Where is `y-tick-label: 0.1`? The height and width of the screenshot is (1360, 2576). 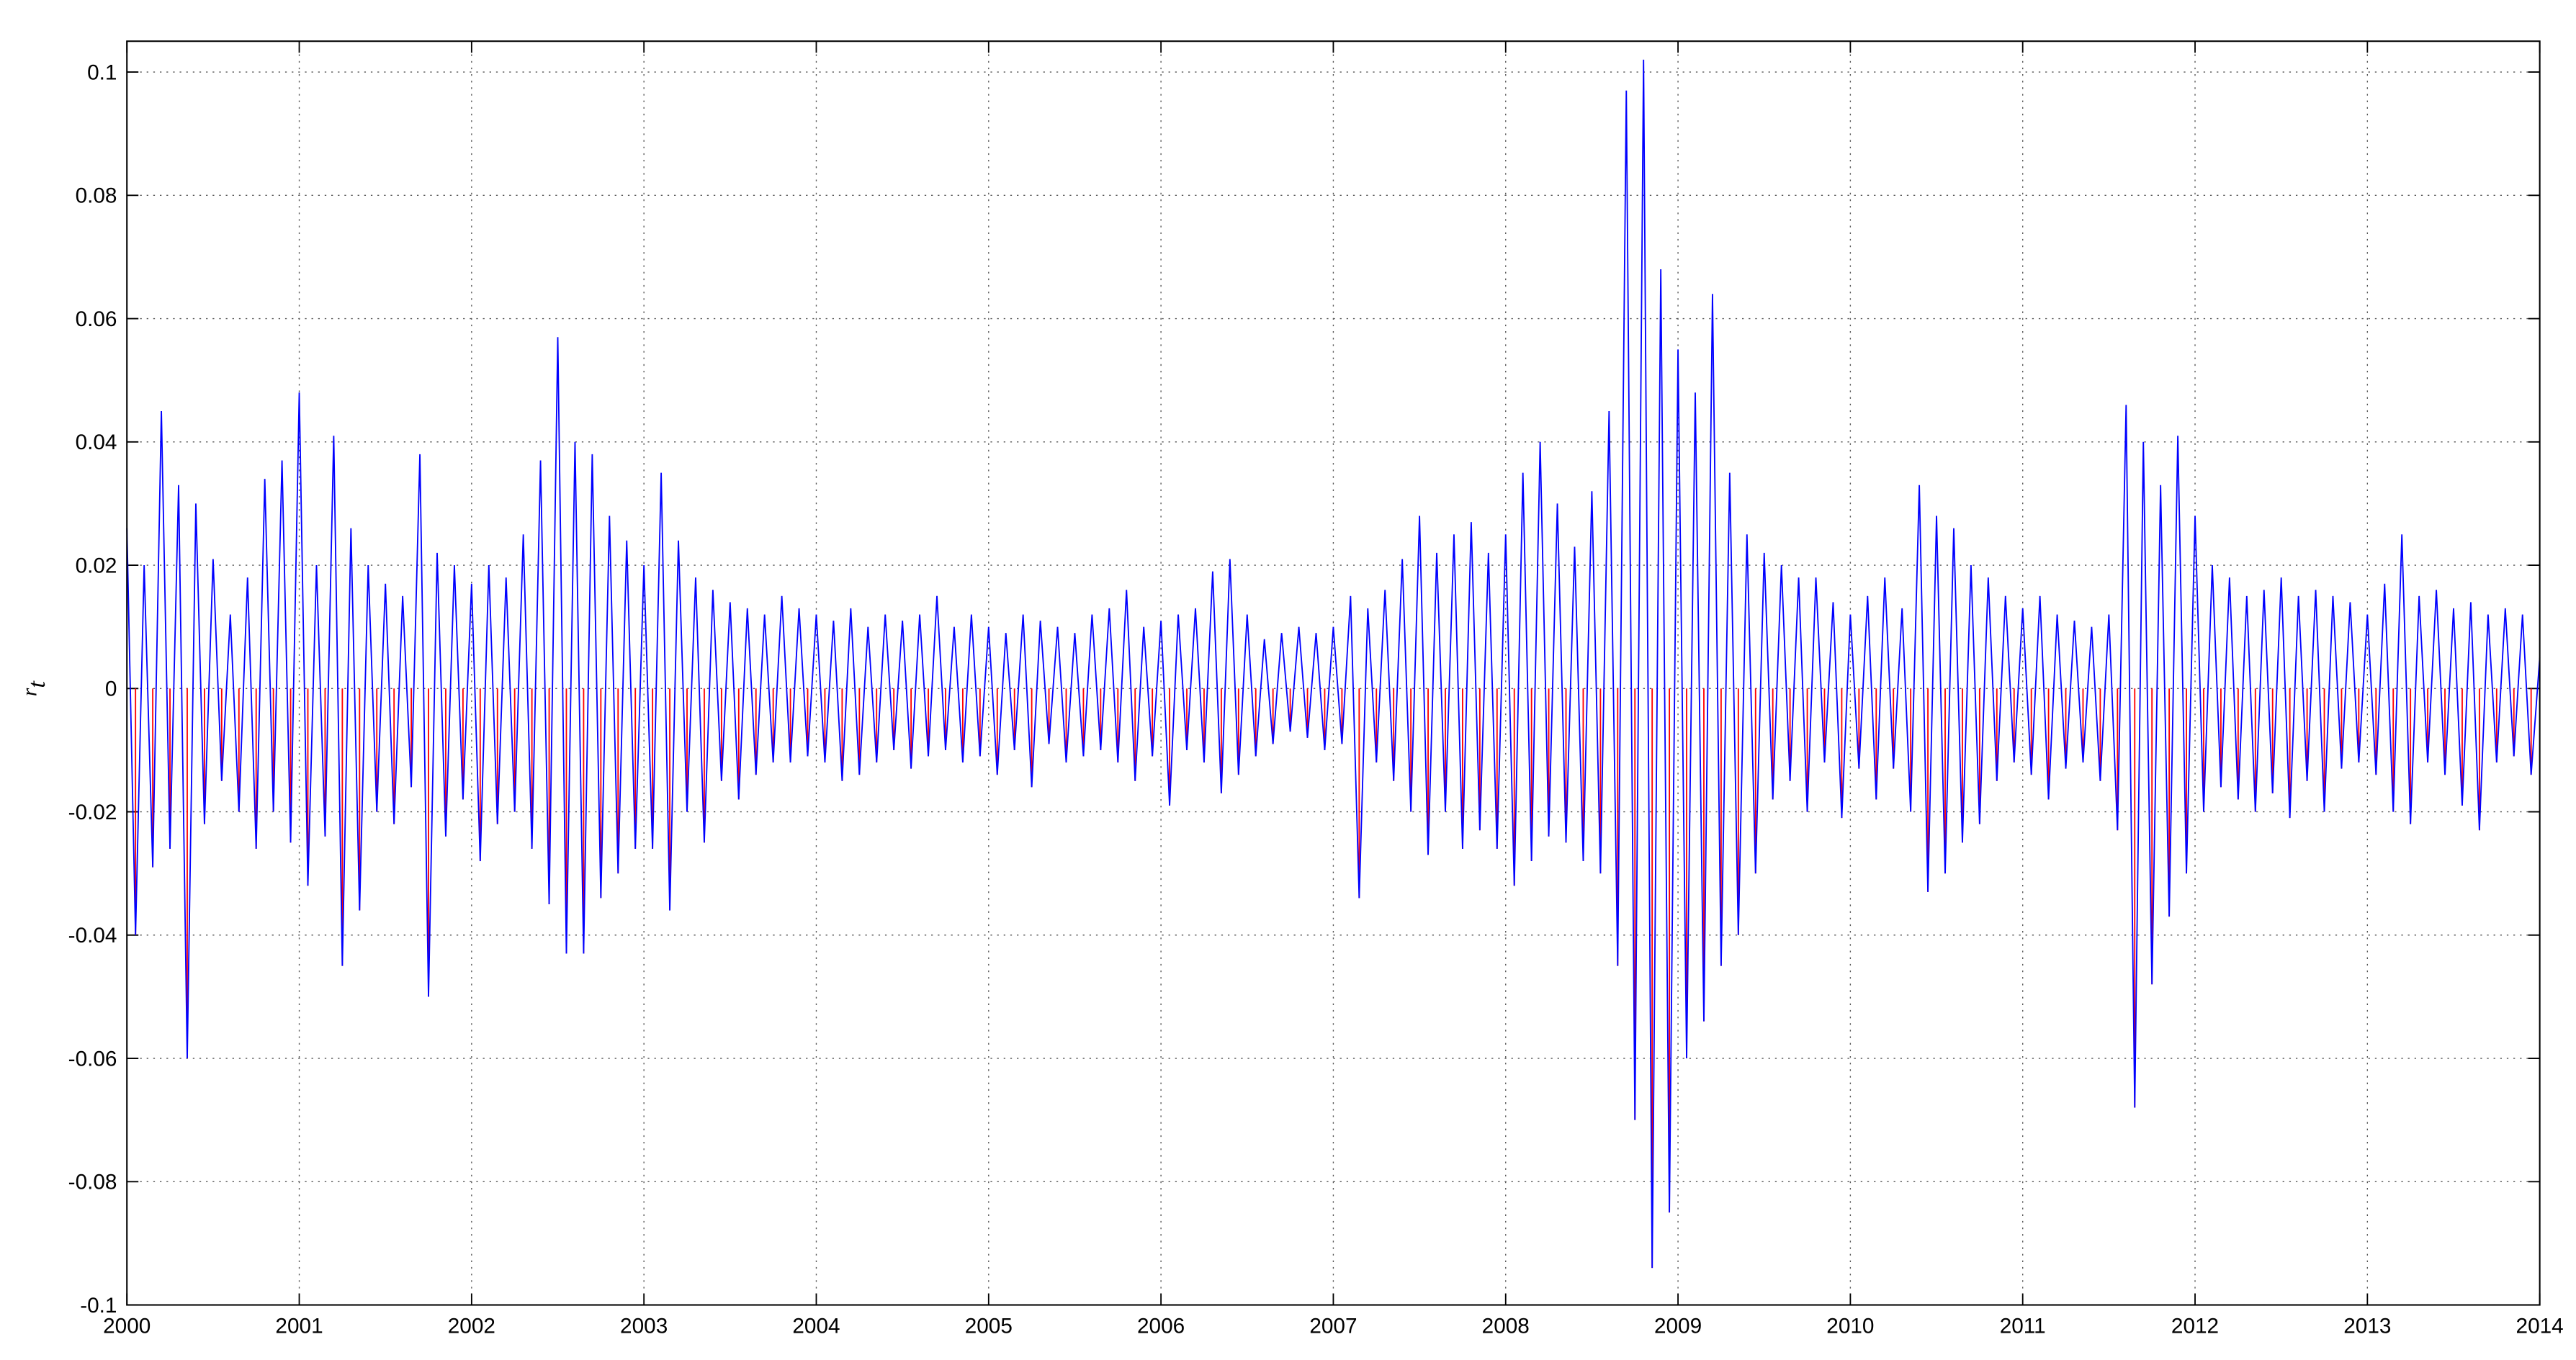 y-tick-label: 0.1 is located at coordinates (102, 72).